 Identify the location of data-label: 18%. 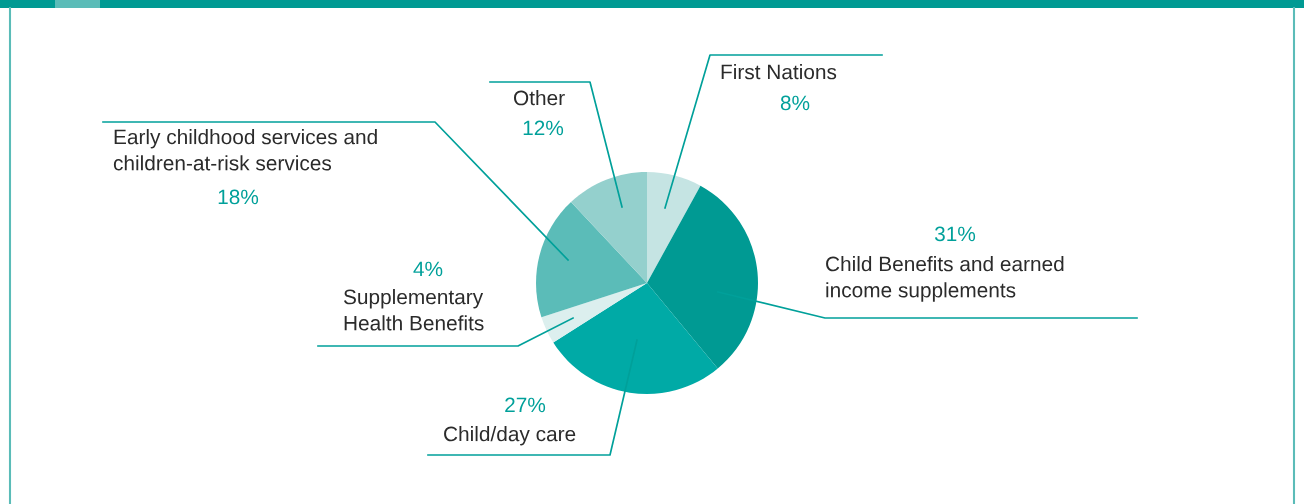
(238, 197).